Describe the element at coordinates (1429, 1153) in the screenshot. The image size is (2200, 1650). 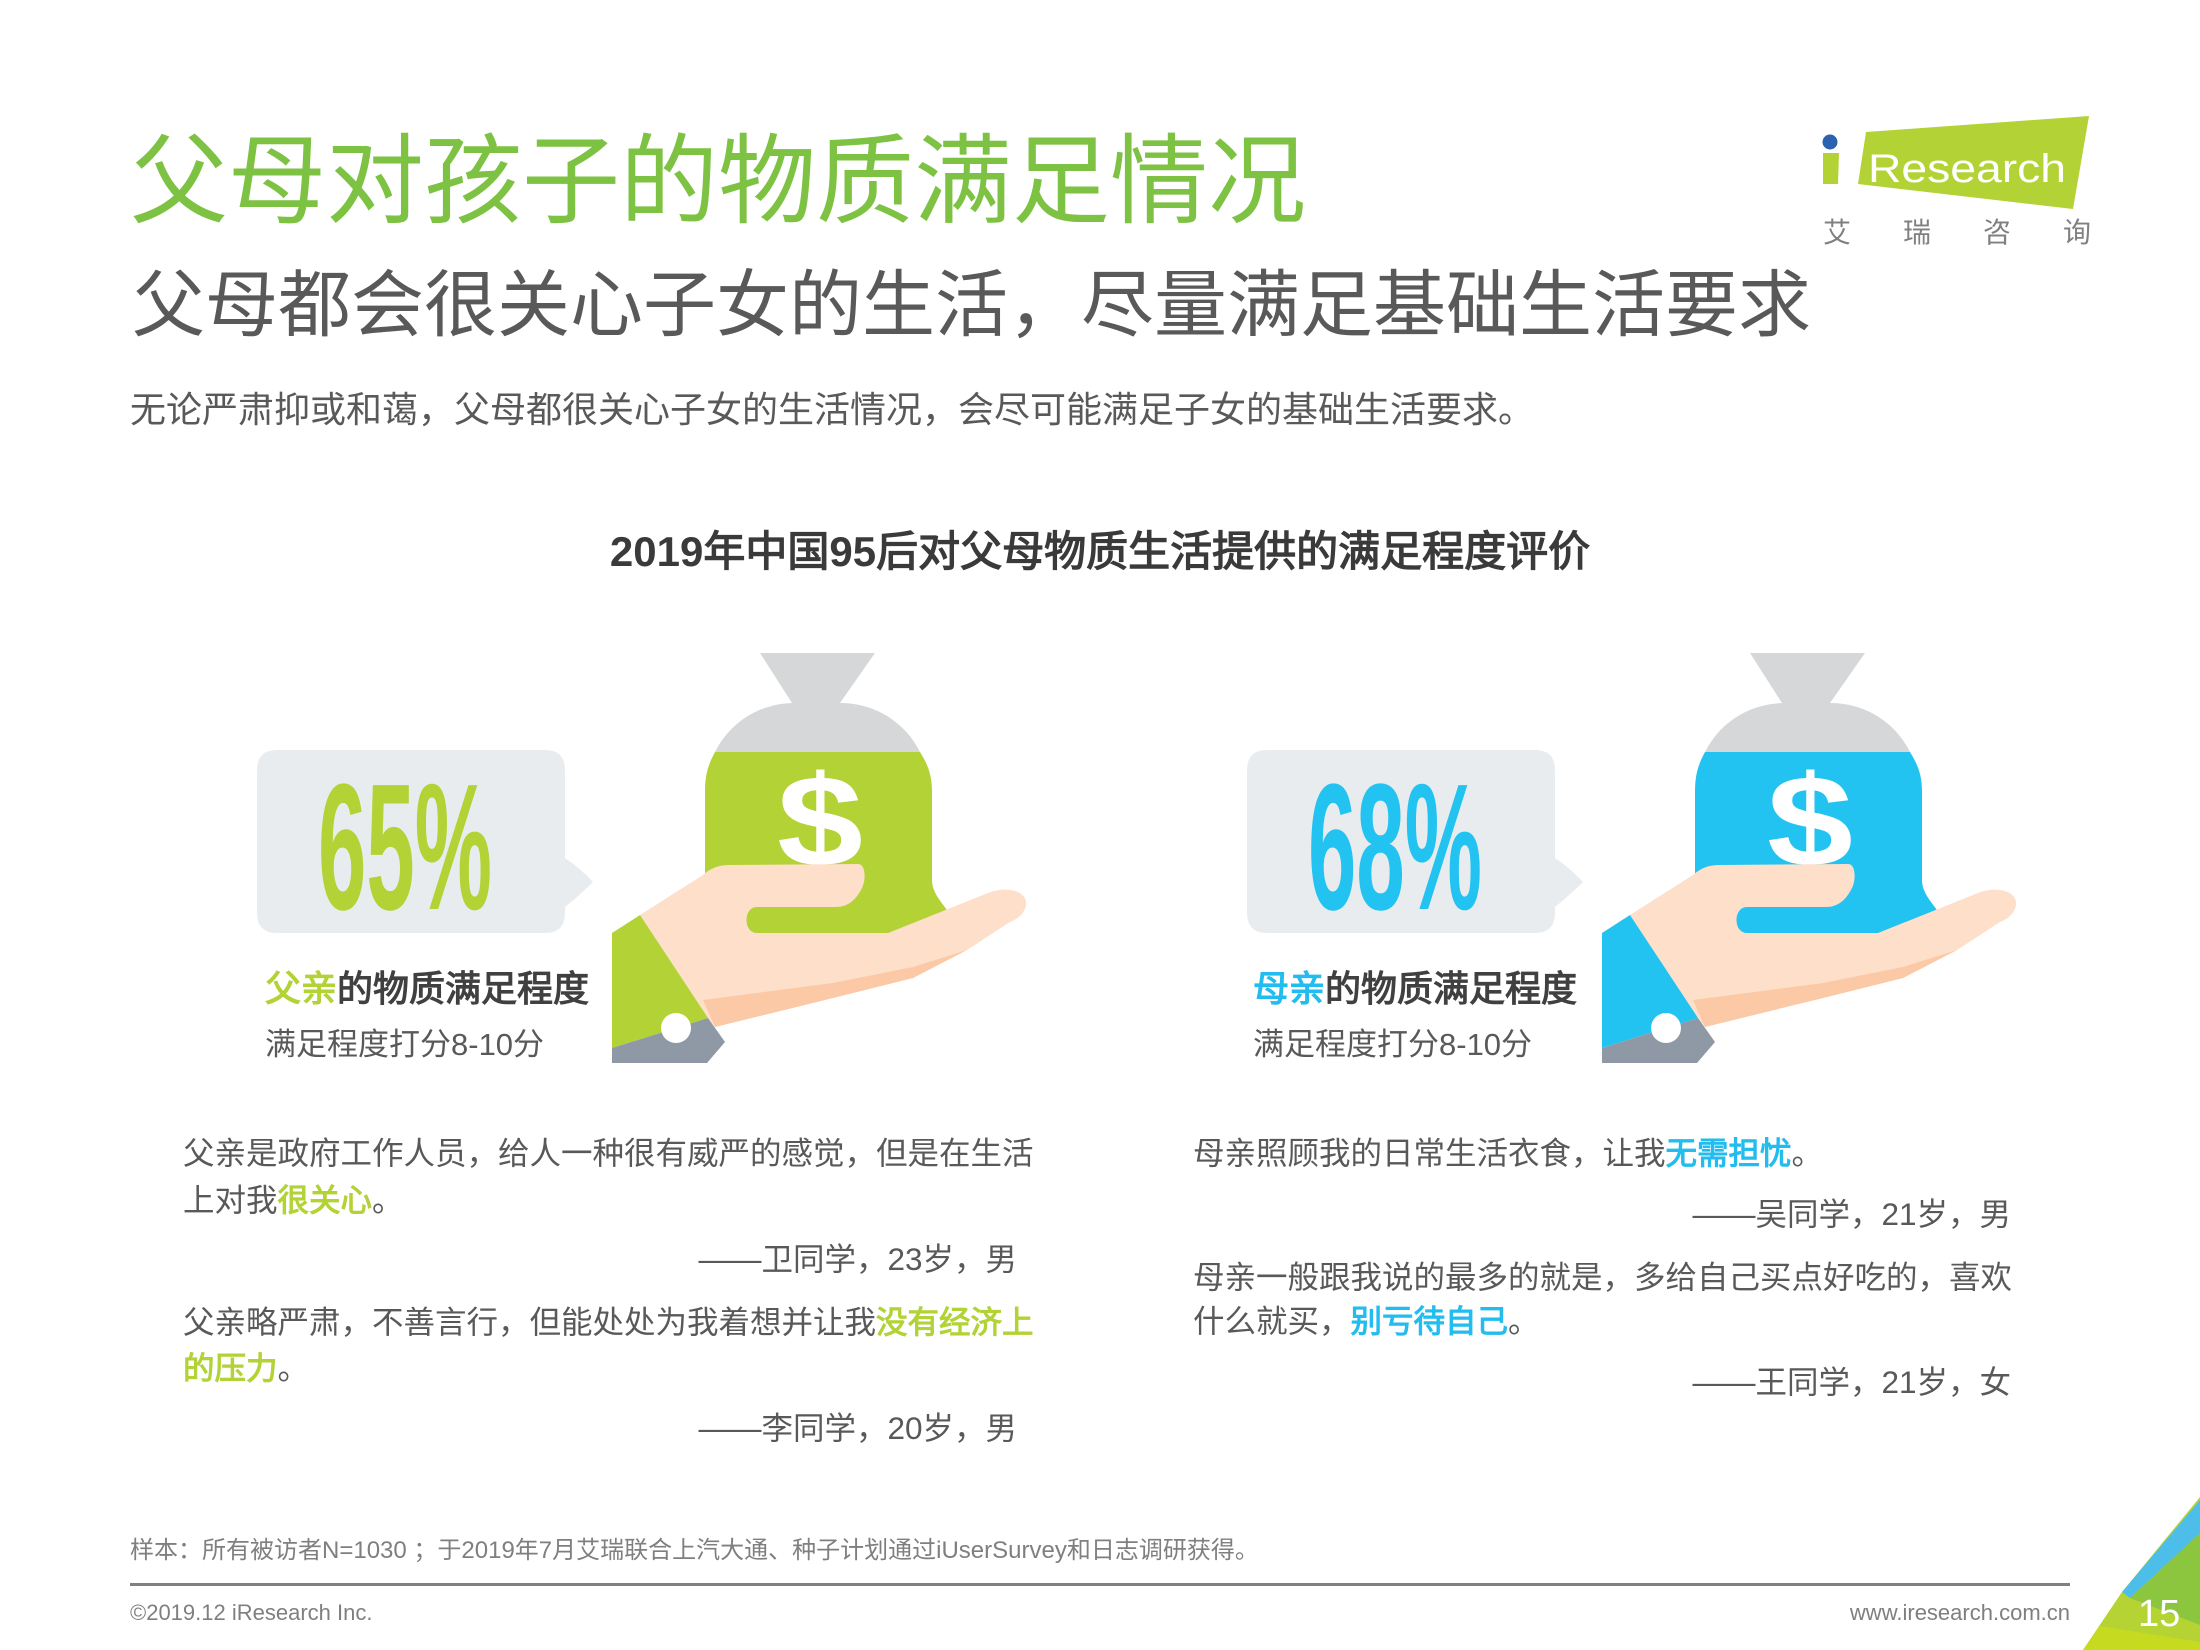
I see `quote-text: 母亲照顾我的日常生活衣食，让我` at that location.